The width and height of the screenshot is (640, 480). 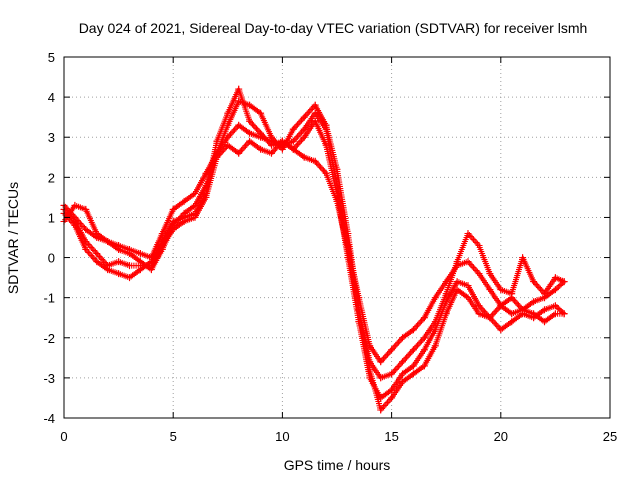 What do you see at coordinates (610, 436) in the screenshot?
I see `x-tick-label: 25` at bounding box center [610, 436].